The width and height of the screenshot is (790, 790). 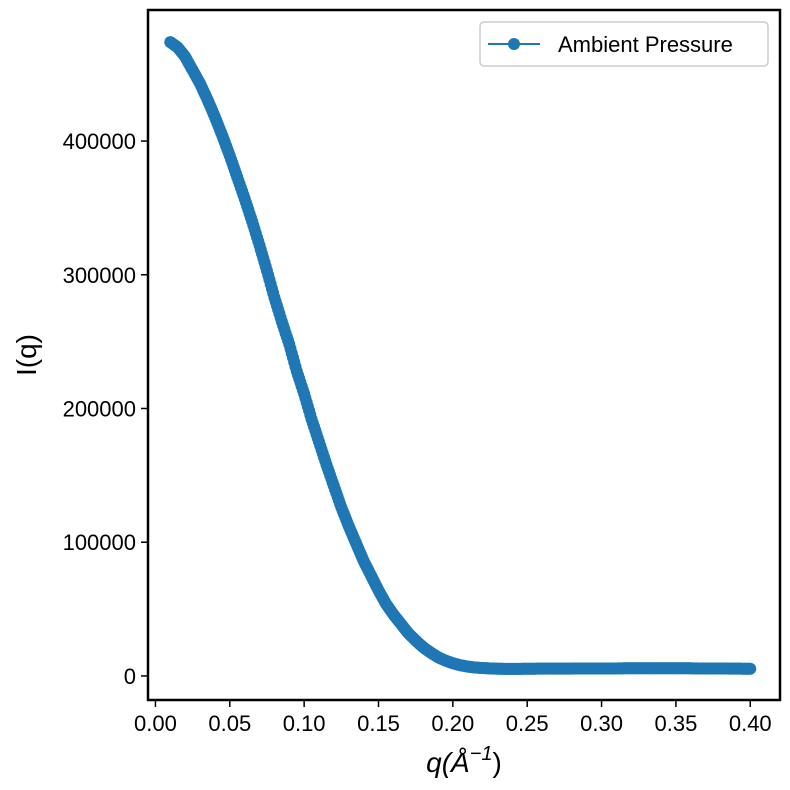 What do you see at coordinates (99, 408) in the screenshot?
I see `y-tick-label: 200000` at bounding box center [99, 408].